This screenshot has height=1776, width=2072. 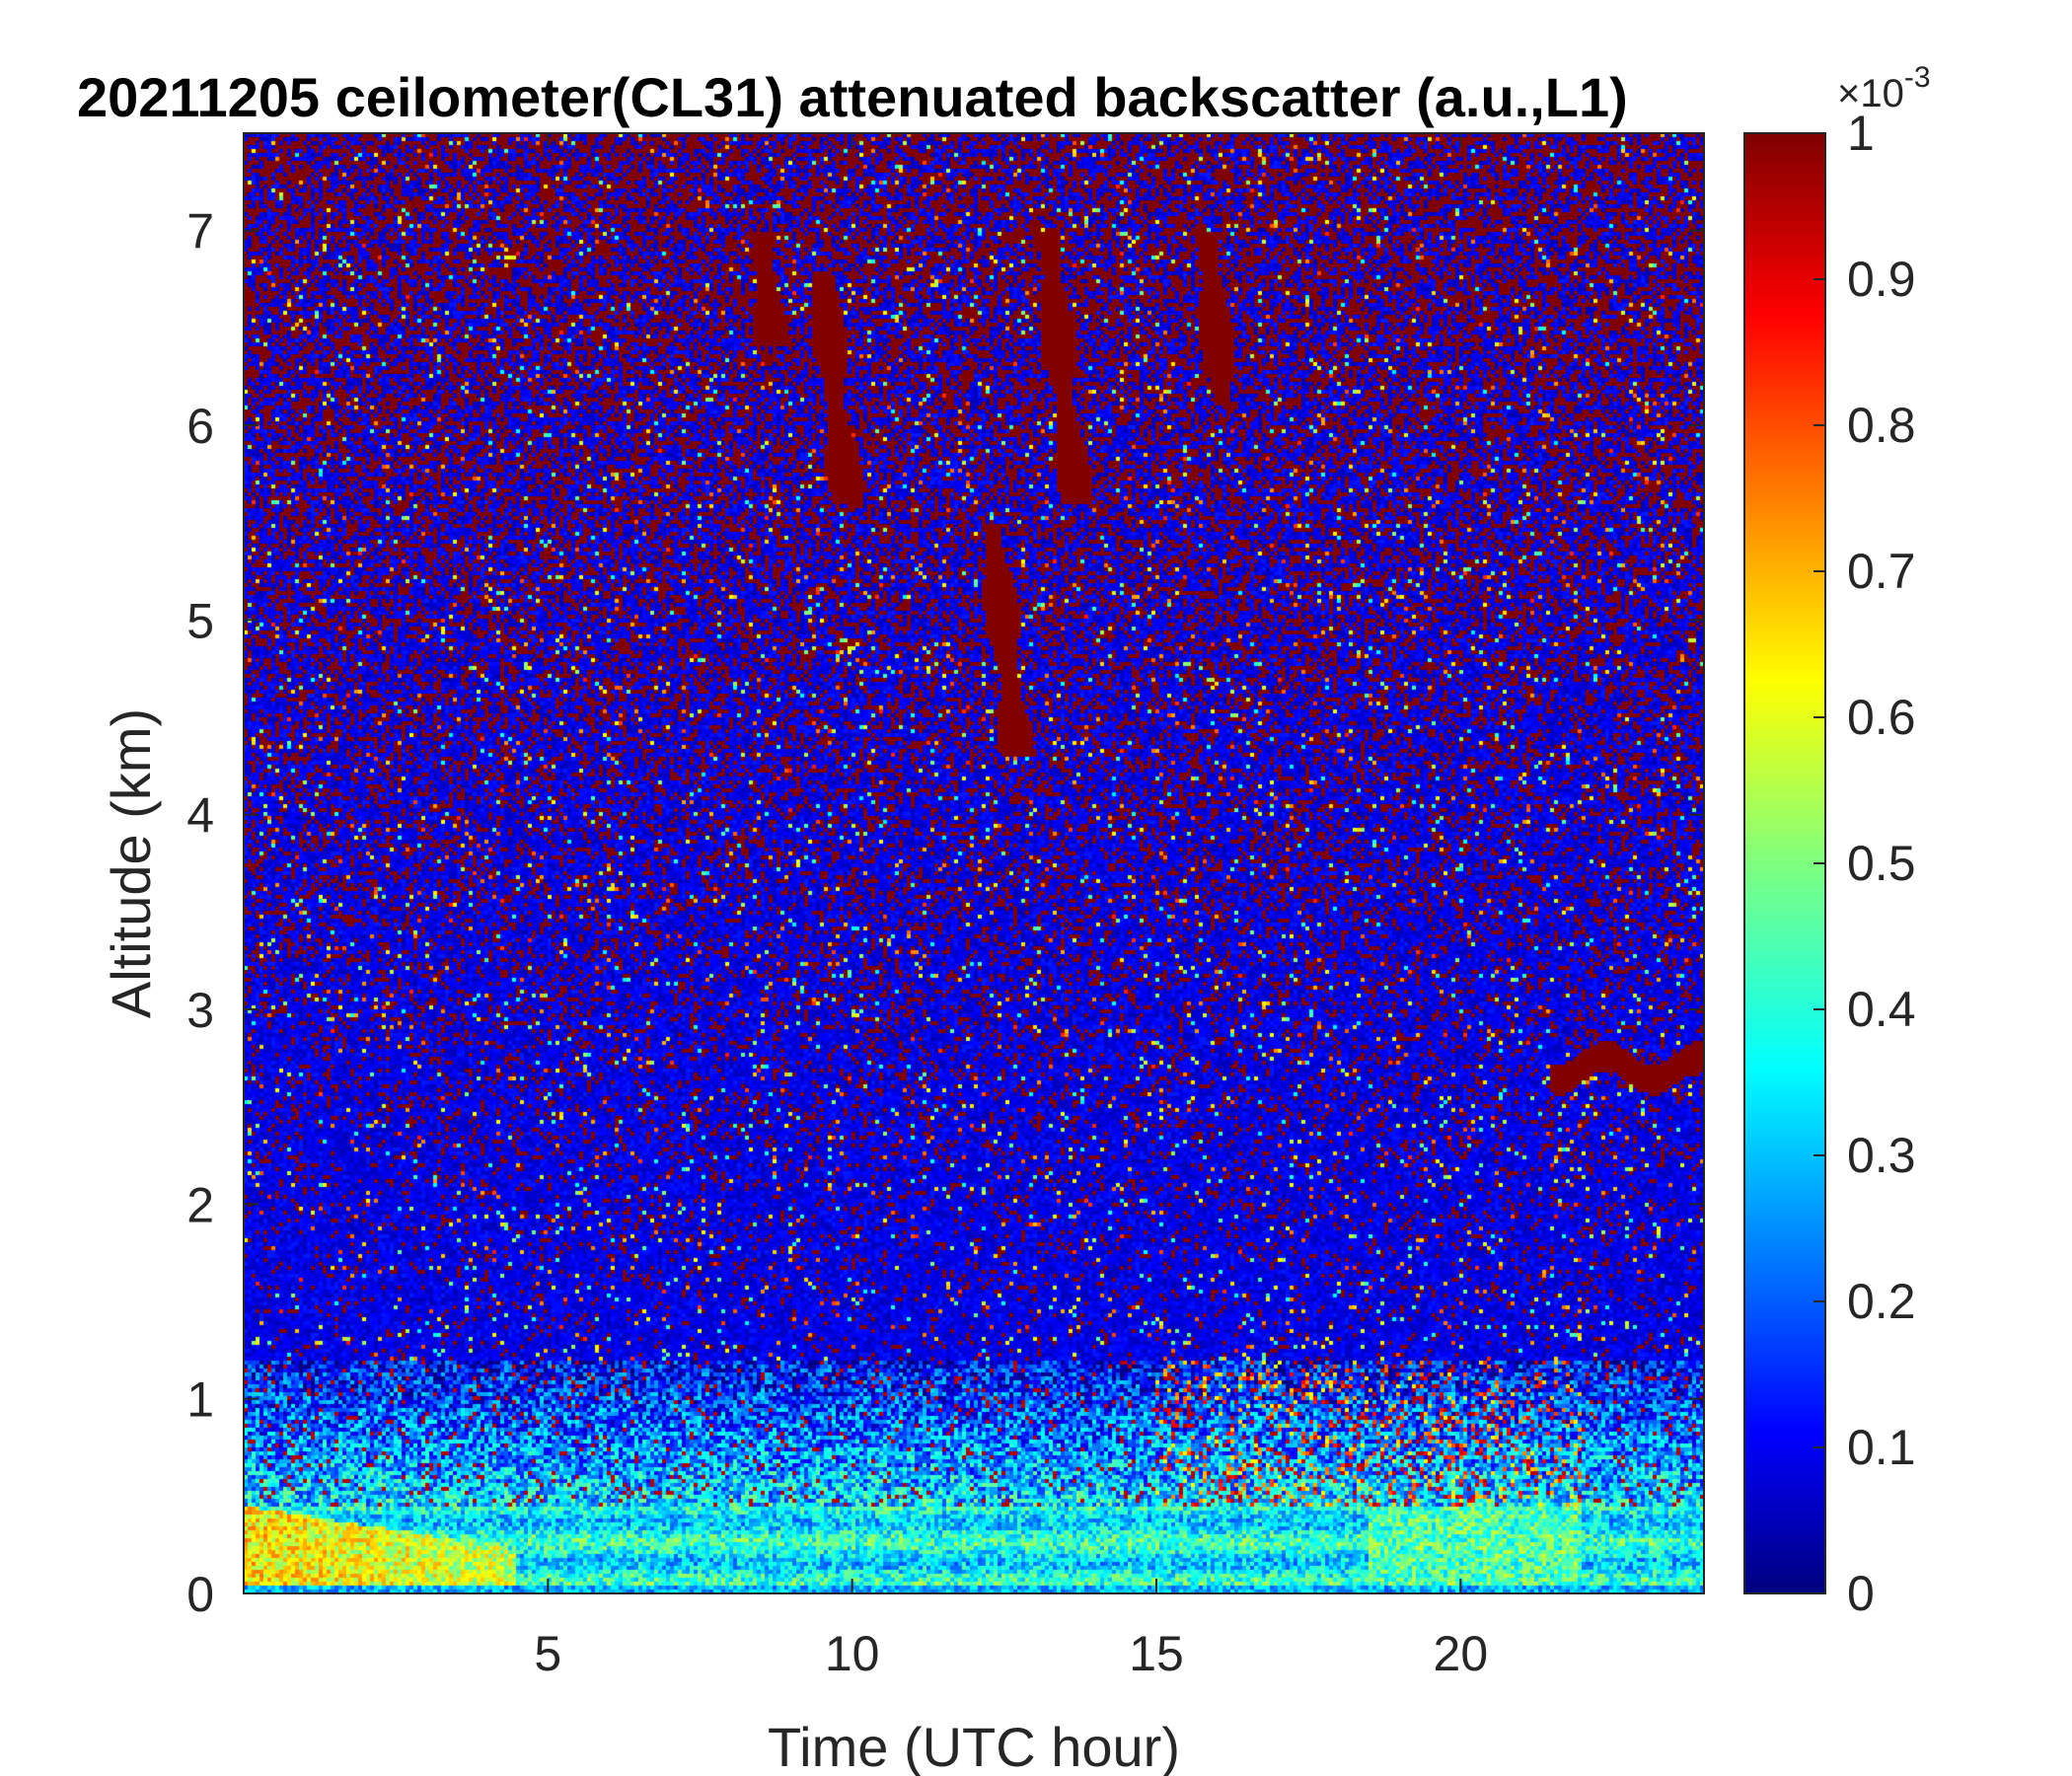 What do you see at coordinates (200, 1010) in the screenshot?
I see `y-tick-label: 3` at bounding box center [200, 1010].